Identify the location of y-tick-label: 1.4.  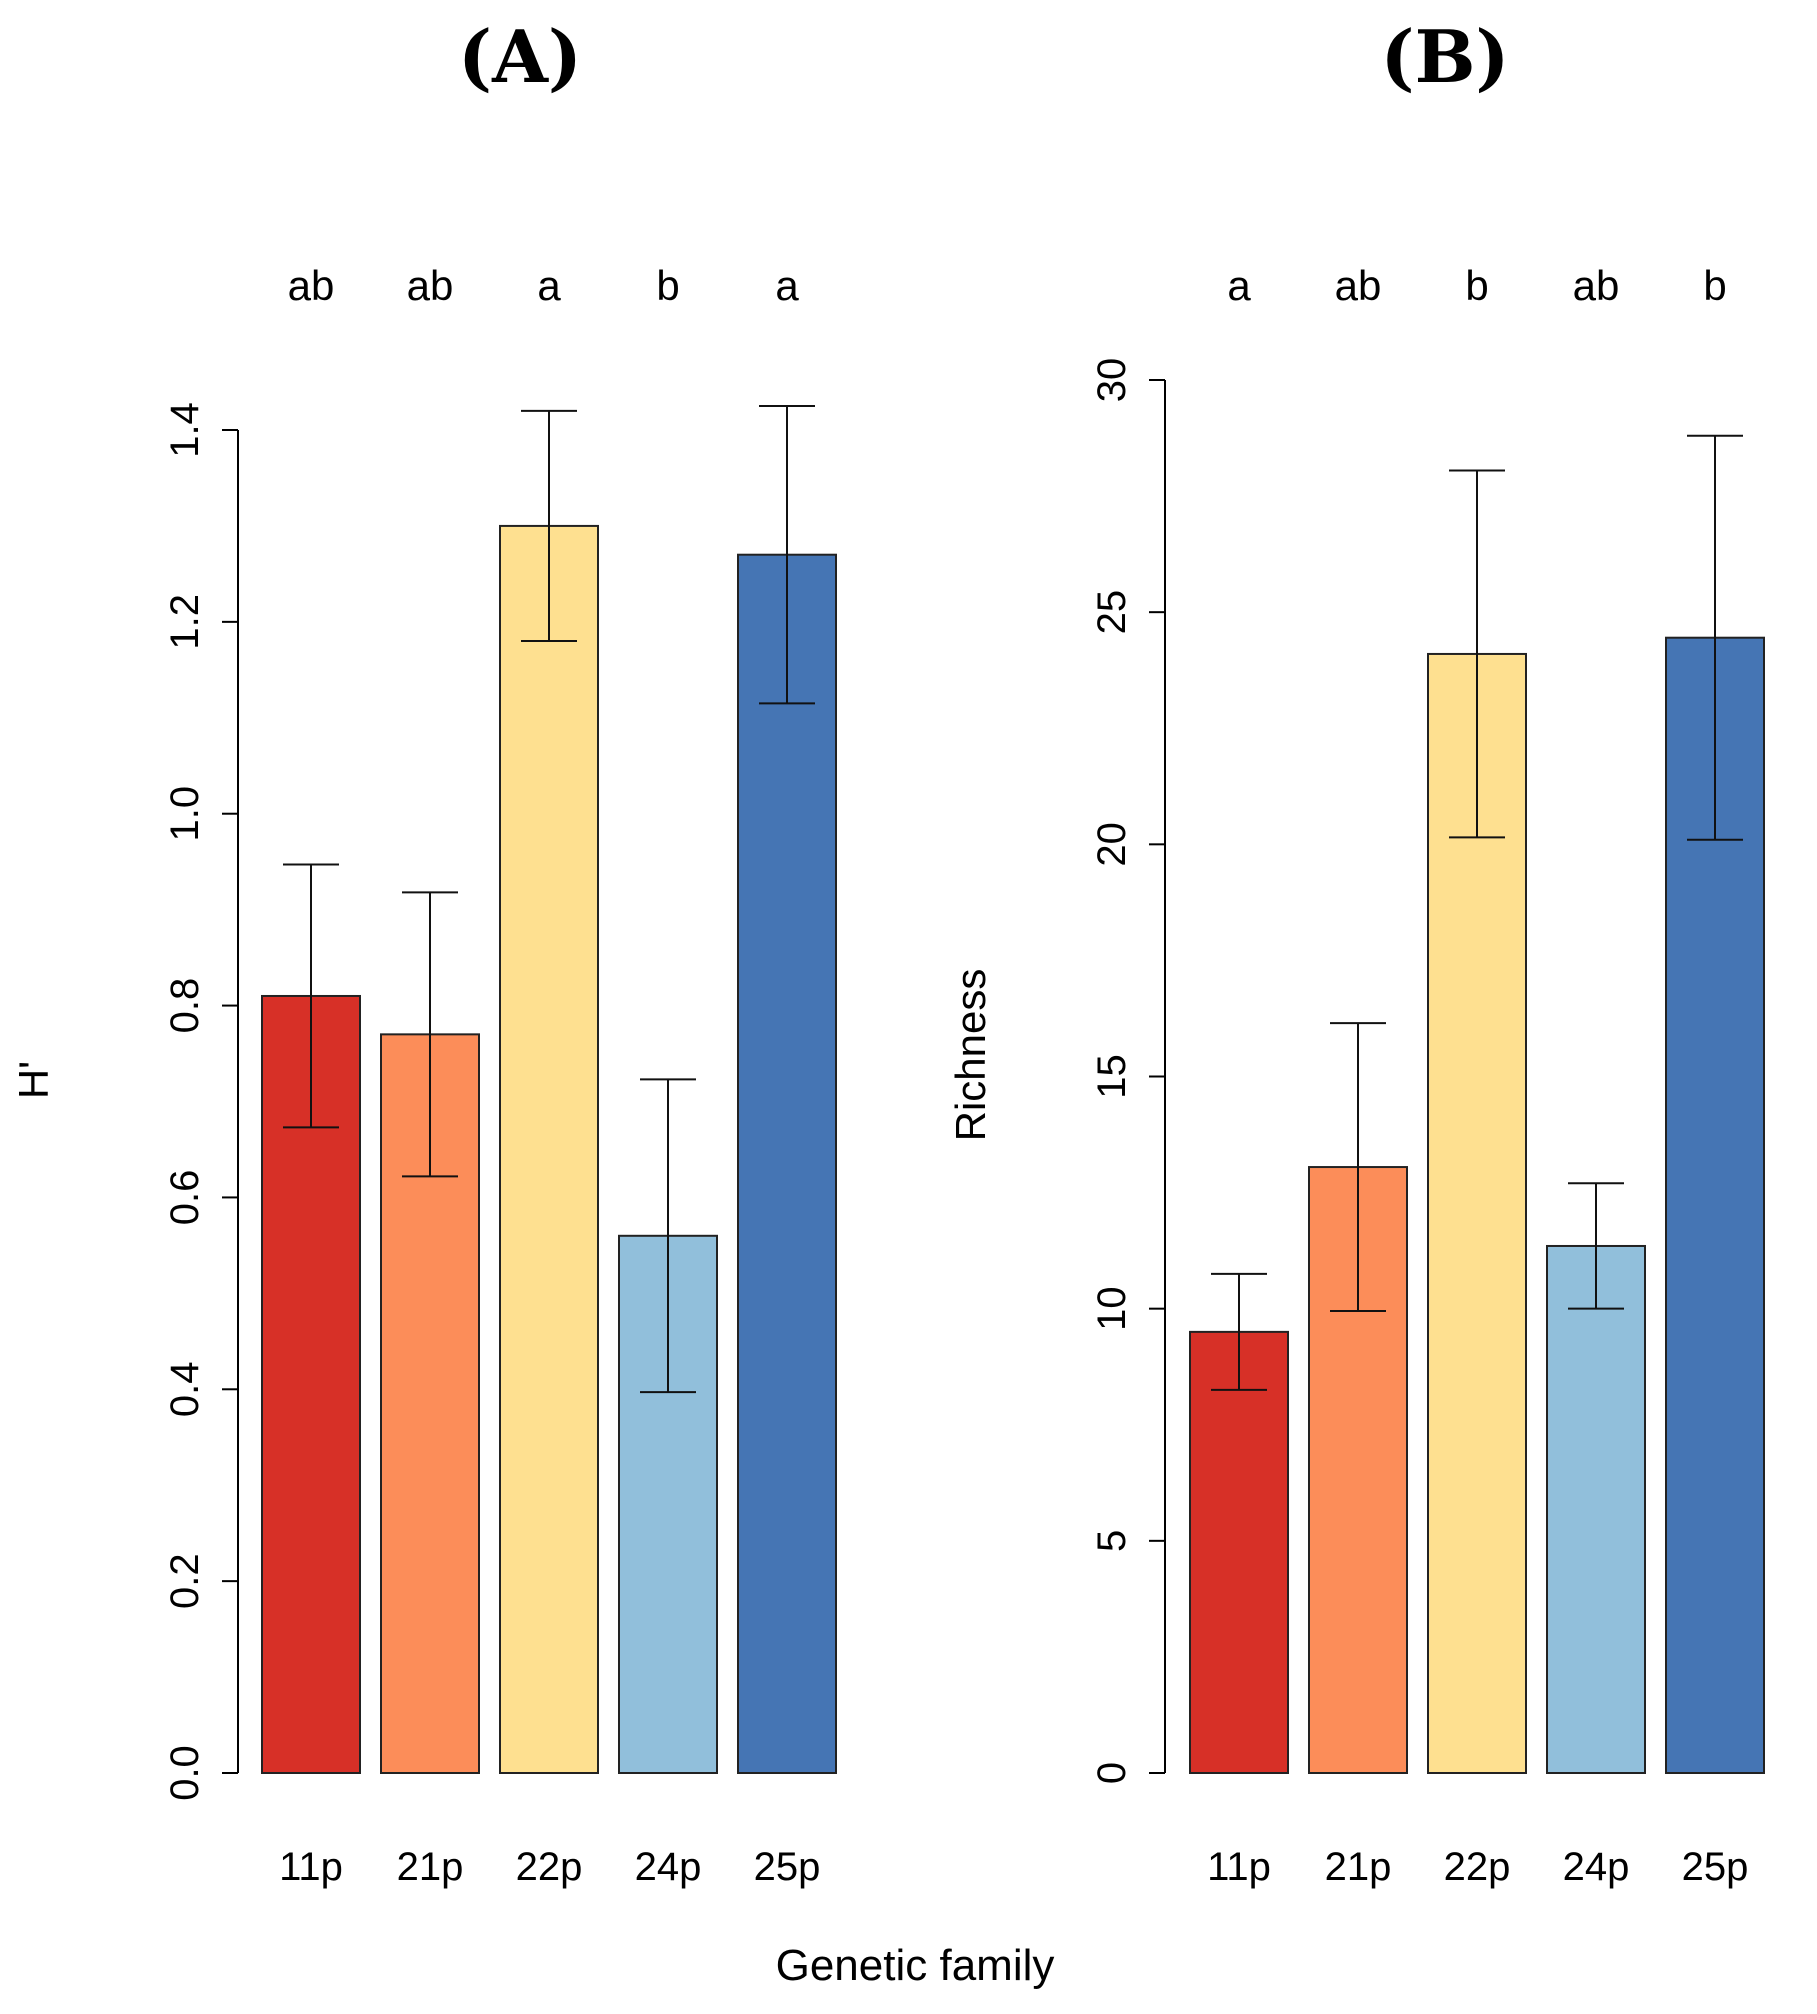
(185, 430).